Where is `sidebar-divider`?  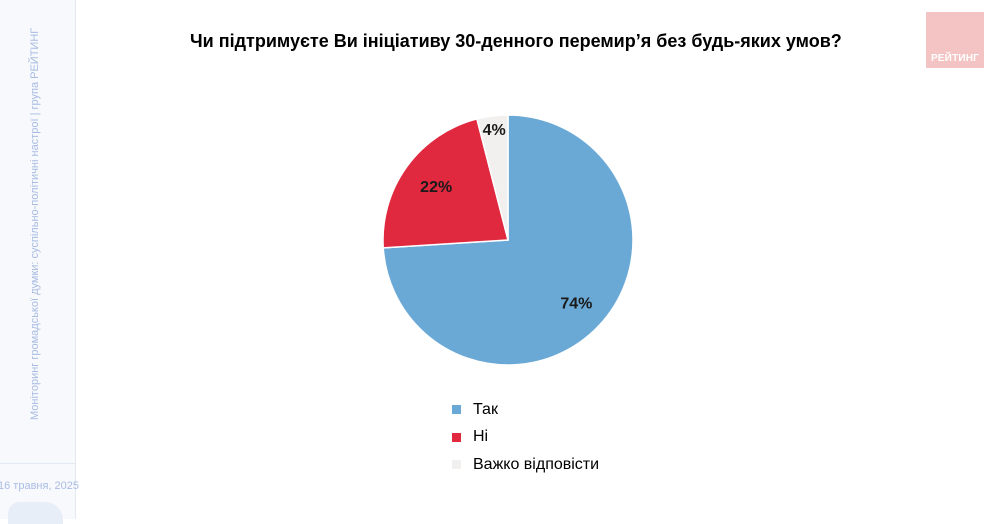
sidebar-divider is located at coordinates (37, 463).